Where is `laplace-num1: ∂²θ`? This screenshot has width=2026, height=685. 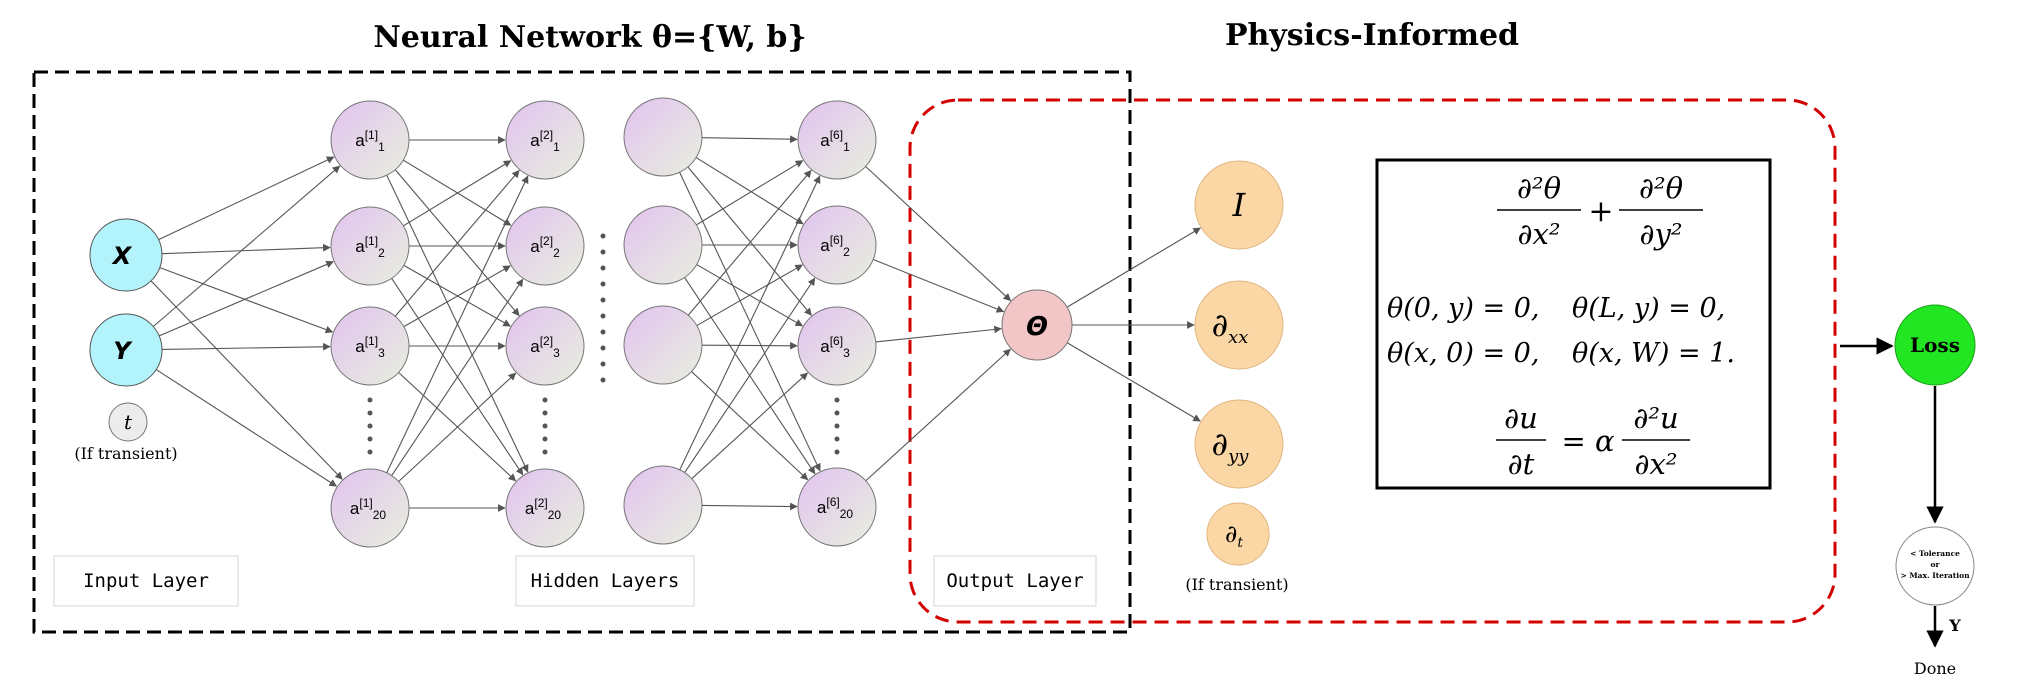 laplace-num1: ∂²θ is located at coordinates (1539, 188).